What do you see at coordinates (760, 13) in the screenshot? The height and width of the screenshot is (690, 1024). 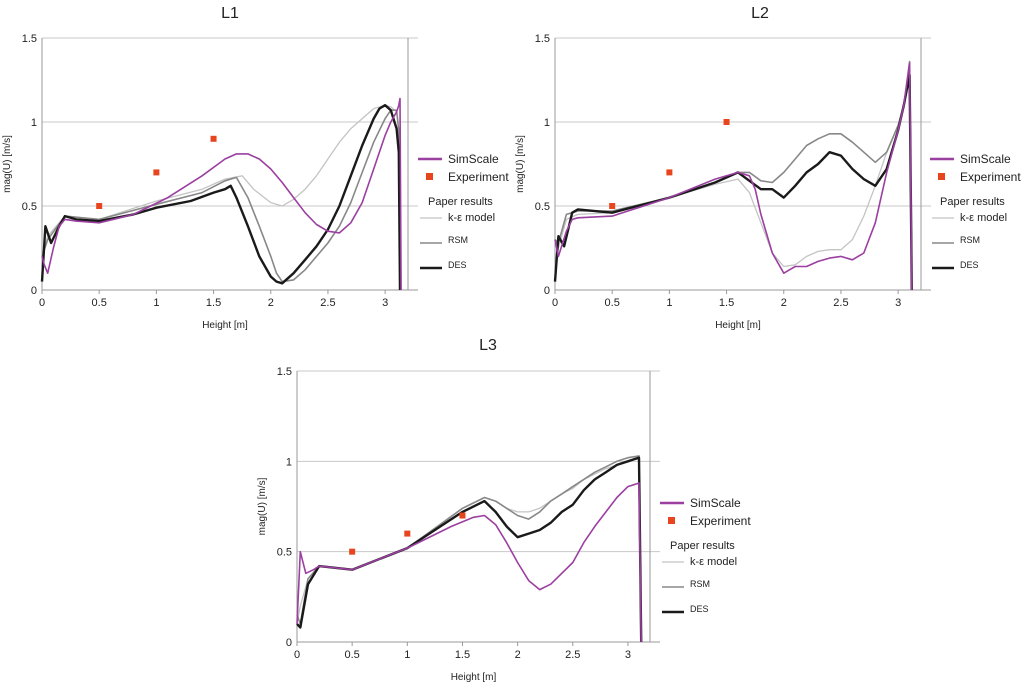 I see `chart-title: L2` at bounding box center [760, 13].